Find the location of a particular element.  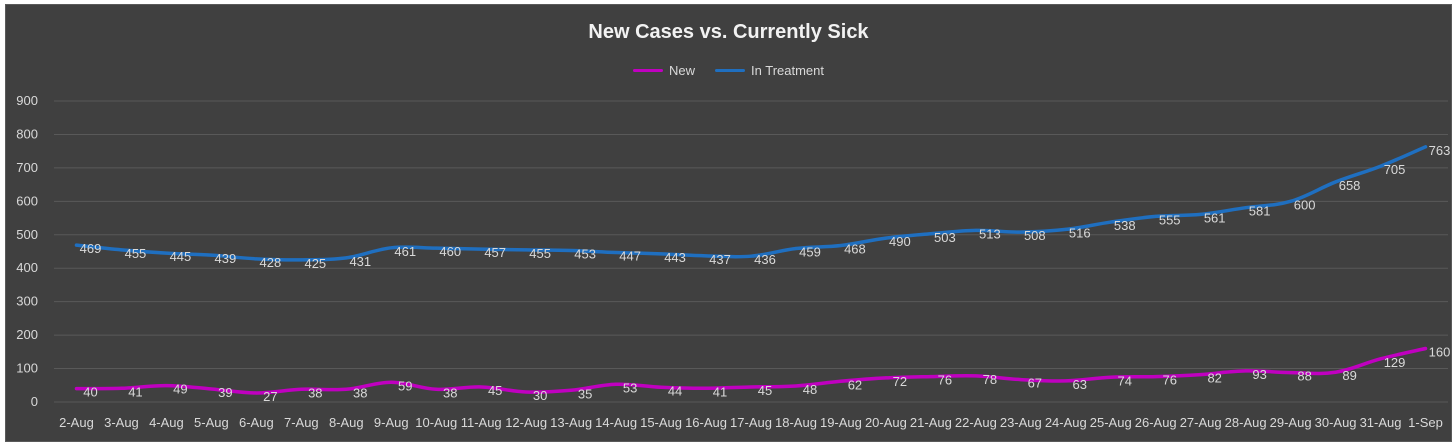

x-tick-label: 14-Aug is located at coordinates (616, 422).